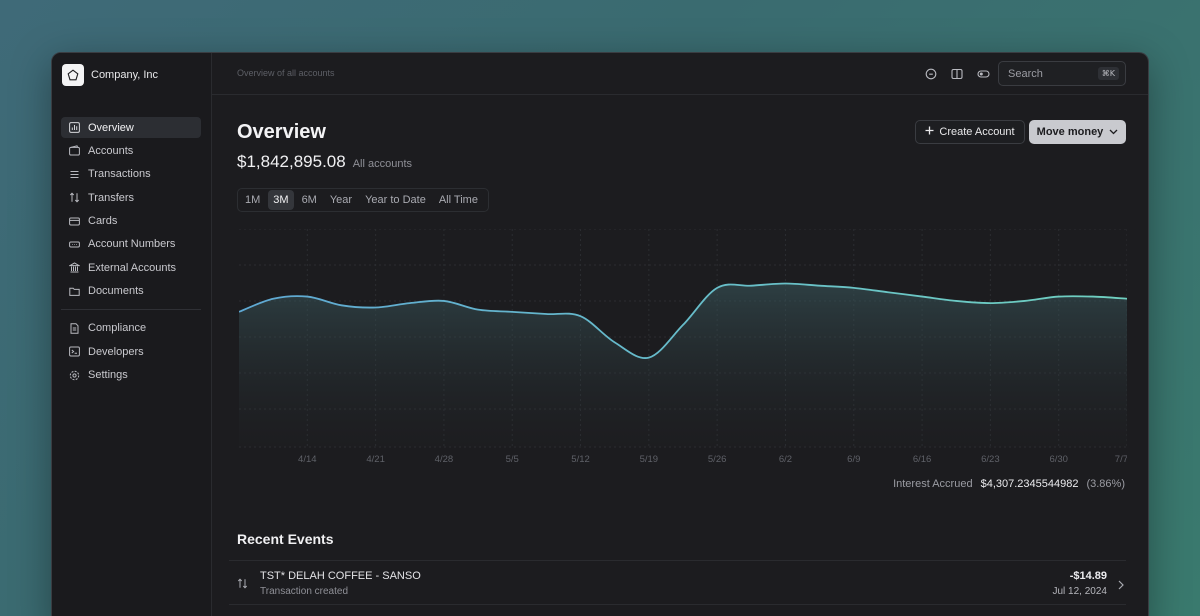 The width and height of the screenshot is (1200, 616). I want to click on brand-logo-icon, so click(73, 75).